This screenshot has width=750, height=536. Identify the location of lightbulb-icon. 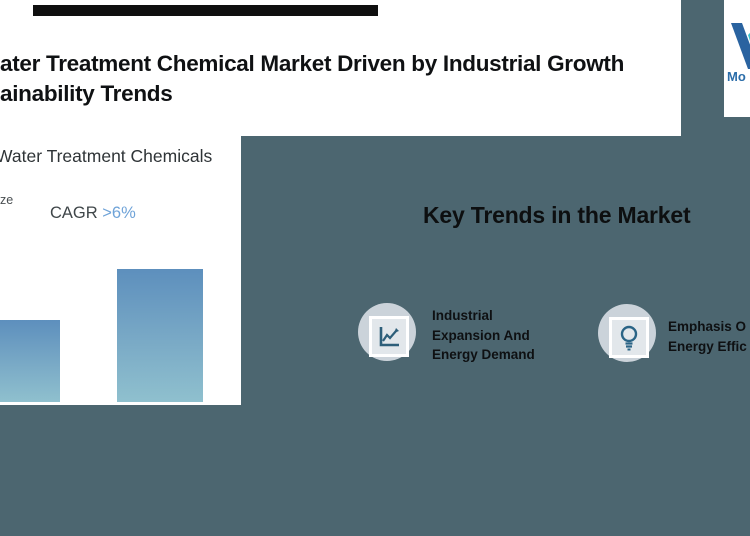
(629, 337).